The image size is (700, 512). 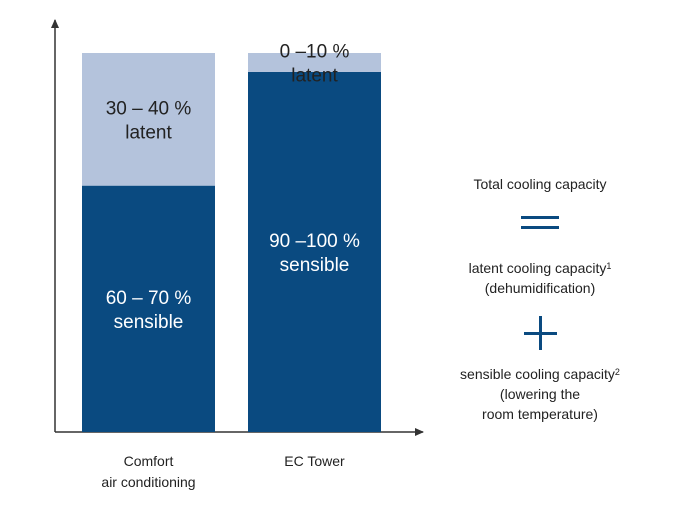 What do you see at coordinates (315, 265) in the screenshot?
I see `bar-label-sensible-2-line-2: sensible` at bounding box center [315, 265].